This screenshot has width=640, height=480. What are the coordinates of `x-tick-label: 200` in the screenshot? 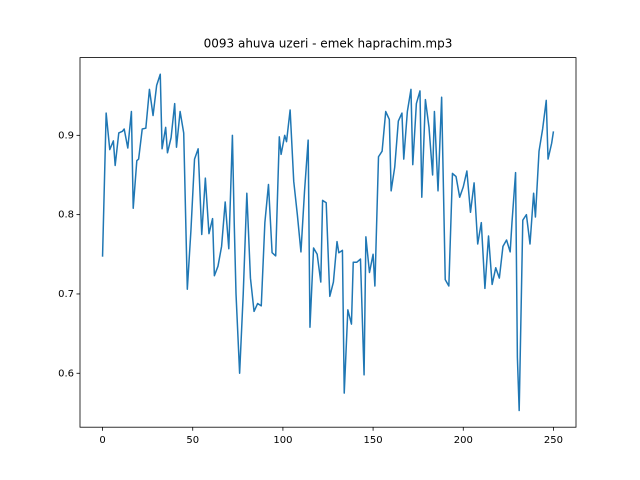 It's located at (463, 440).